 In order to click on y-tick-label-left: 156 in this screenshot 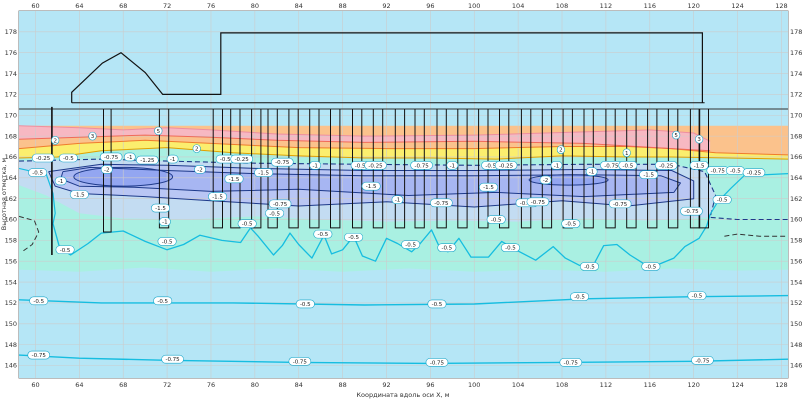, I will do `click(11, 261)`.